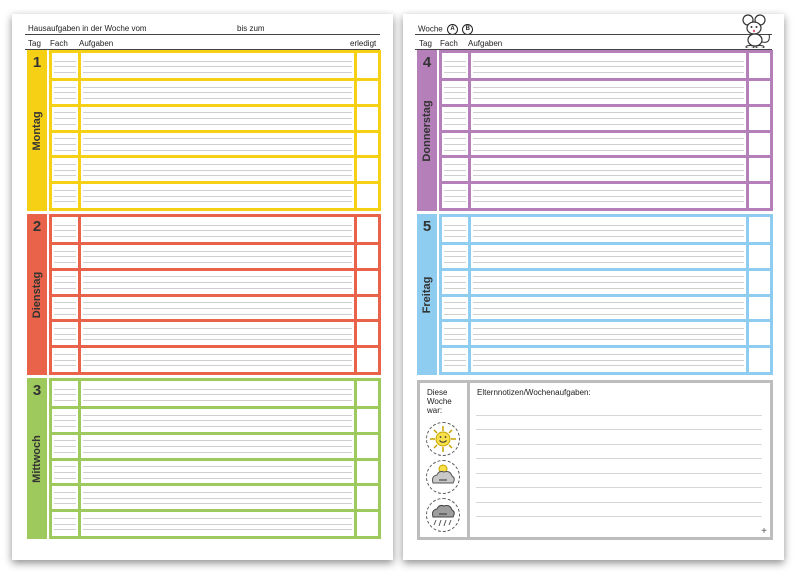  Describe the element at coordinates (443, 439) in the screenshot. I see `mood-sunny-option` at that location.